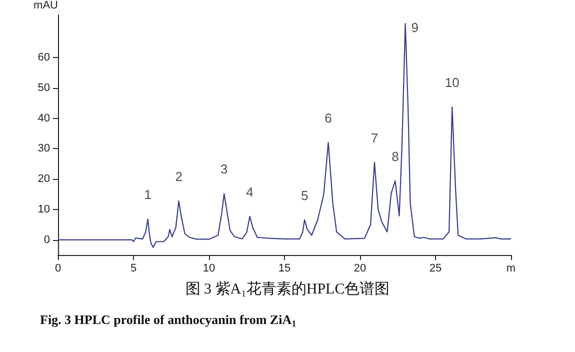 This screenshot has height=352, width=575. I want to click on y-tick-label: 60, so click(44, 58).